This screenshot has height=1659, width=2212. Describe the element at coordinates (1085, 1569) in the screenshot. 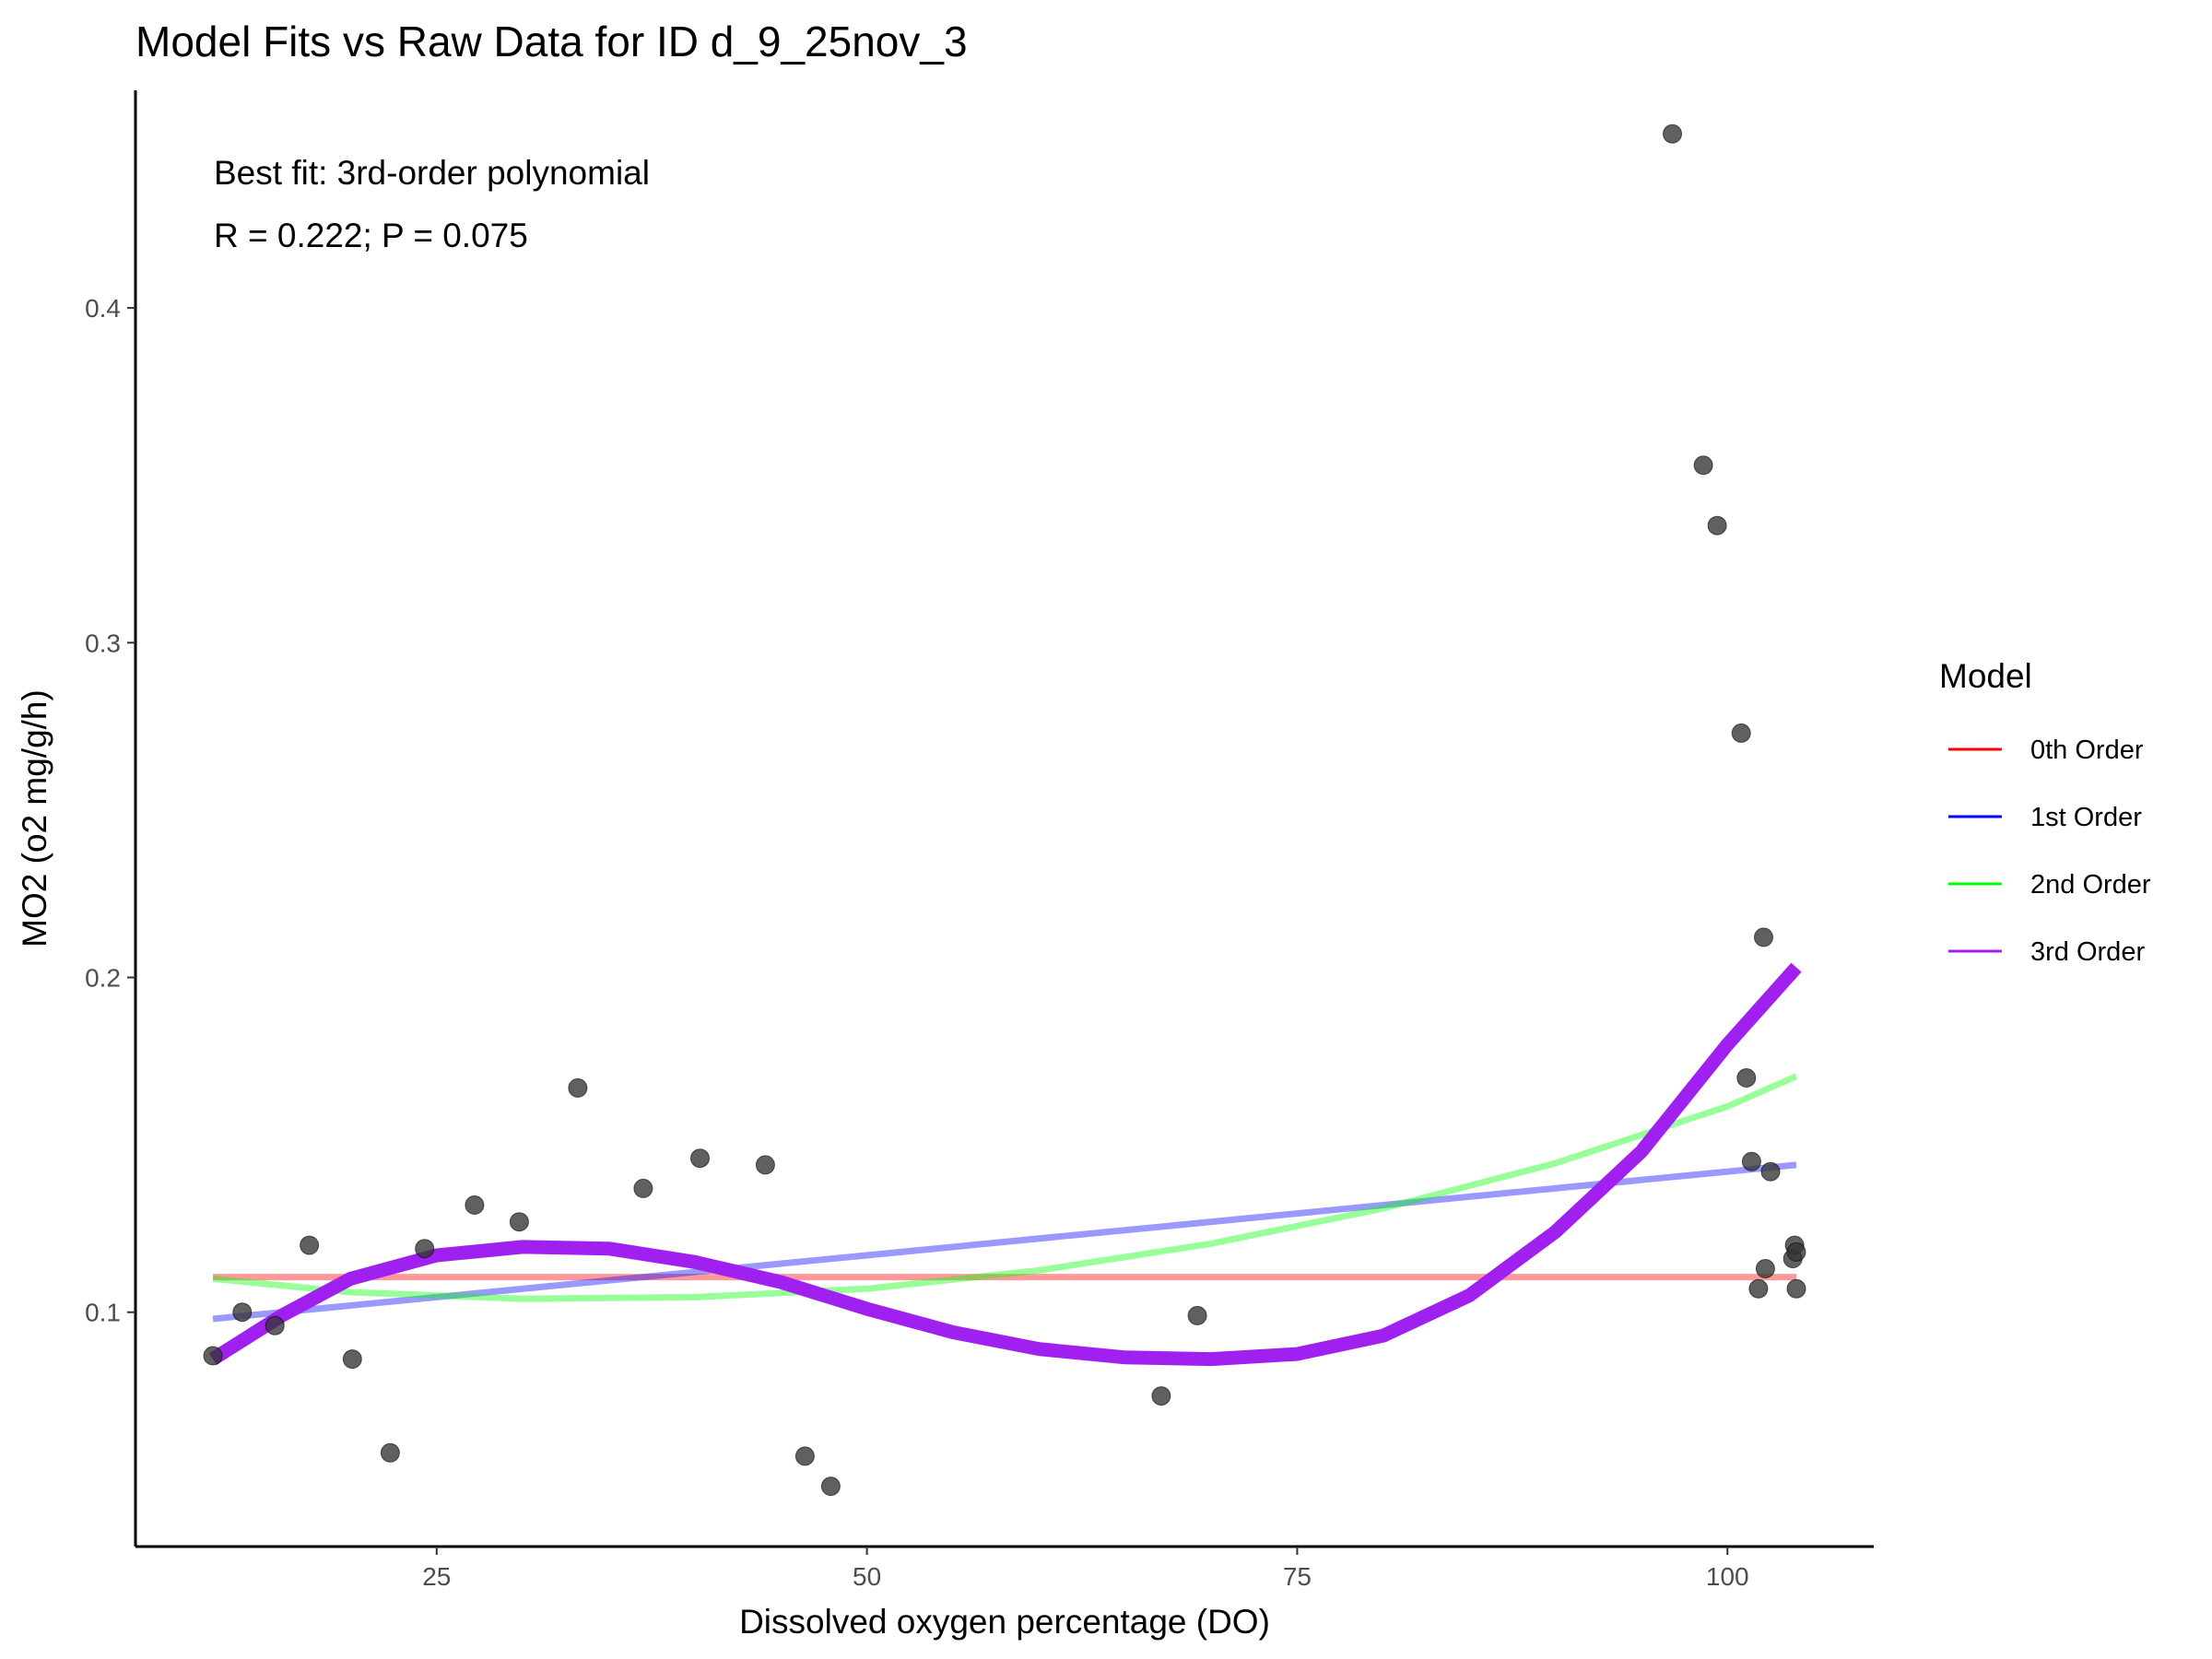

I see `x-ticks: 25 50 75 100` at that location.